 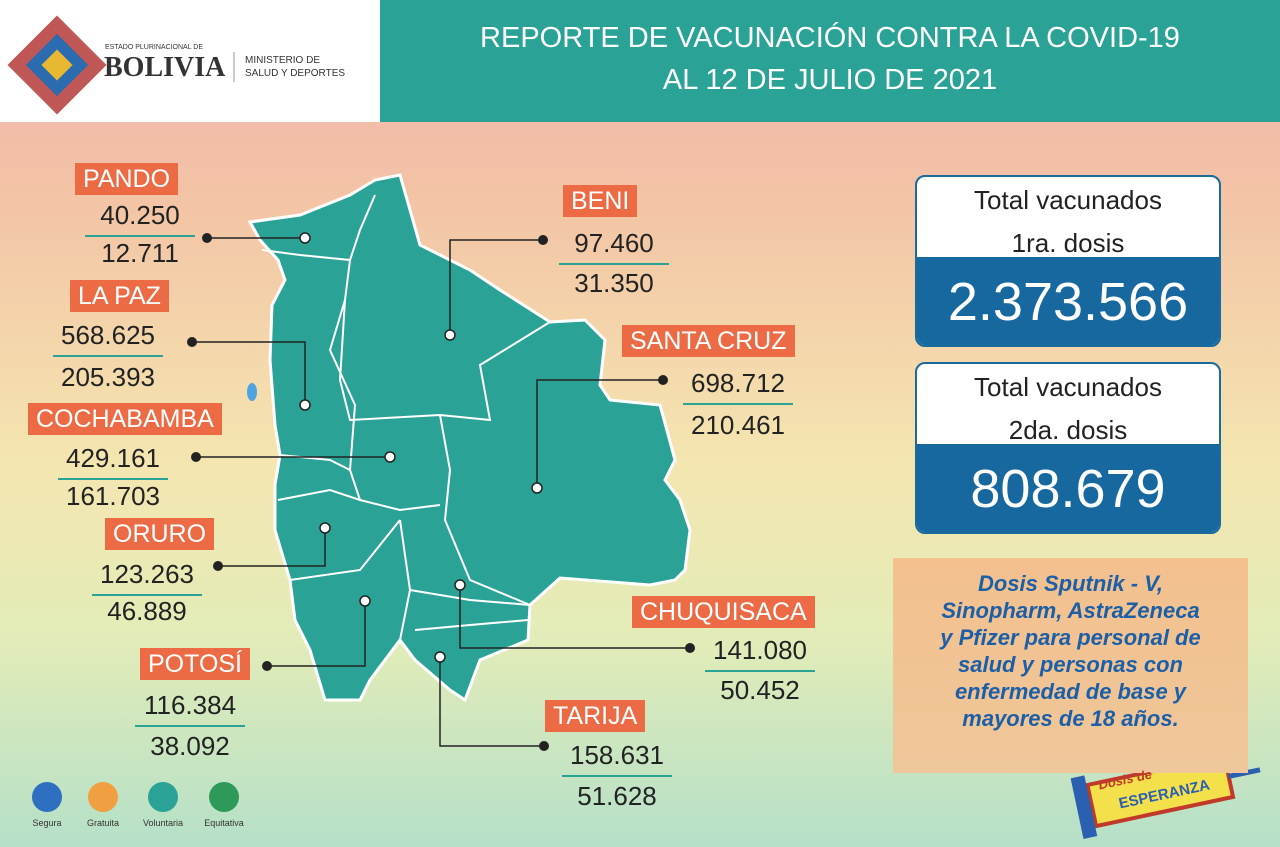 What do you see at coordinates (190, 705) in the screenshot?
I see `dose1-count: 116.384` at bounding box center [190, 705].